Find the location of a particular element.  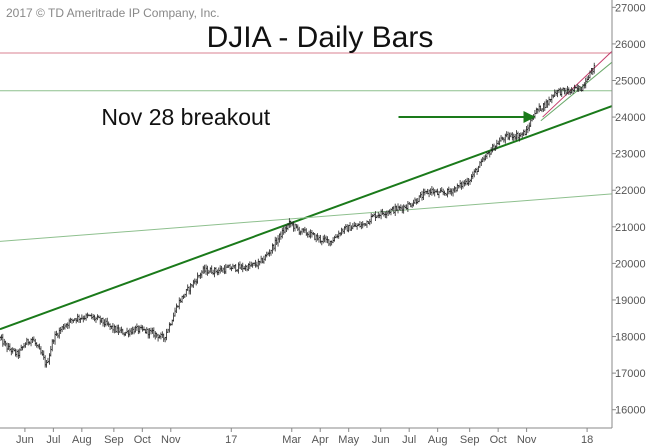

y-tick-label: 17000 is located at coordinates (630, 374).